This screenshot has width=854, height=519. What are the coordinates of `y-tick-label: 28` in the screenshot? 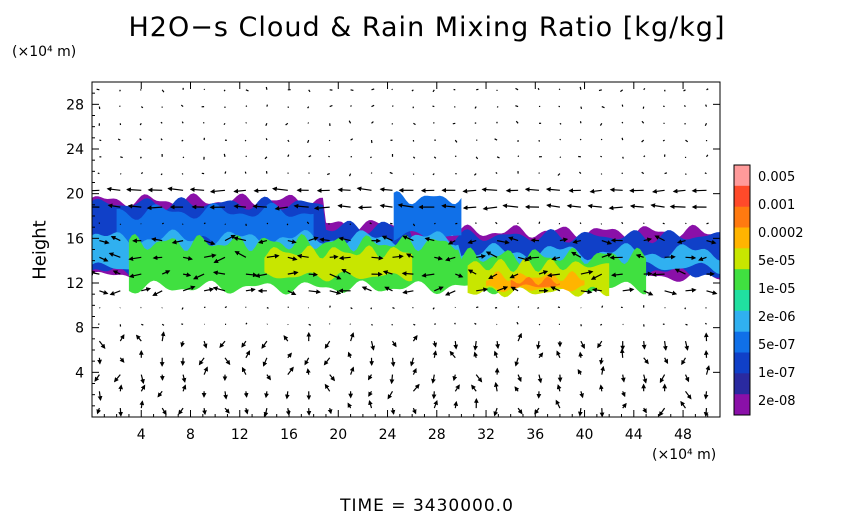 It's located at (75, 105).